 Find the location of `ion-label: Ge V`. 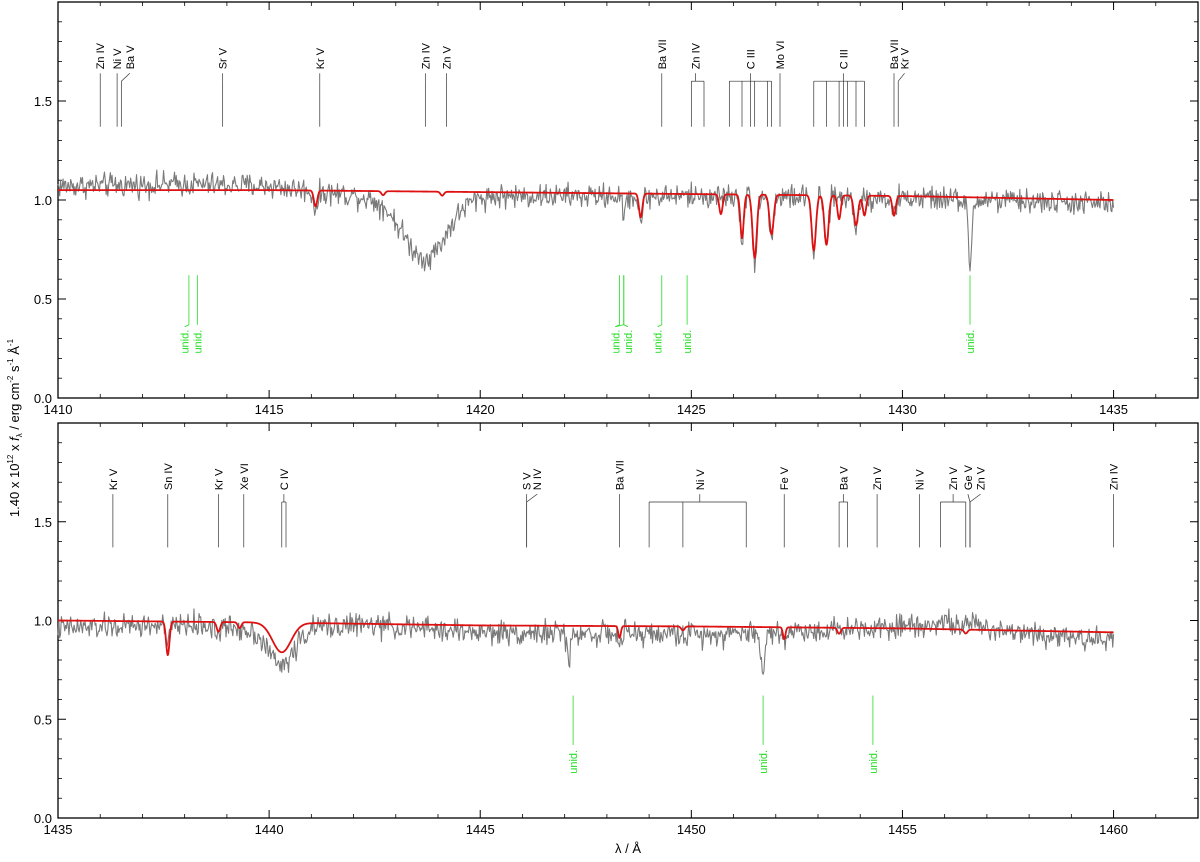

ion-label: Ge V is located at coordinates (969, 477).